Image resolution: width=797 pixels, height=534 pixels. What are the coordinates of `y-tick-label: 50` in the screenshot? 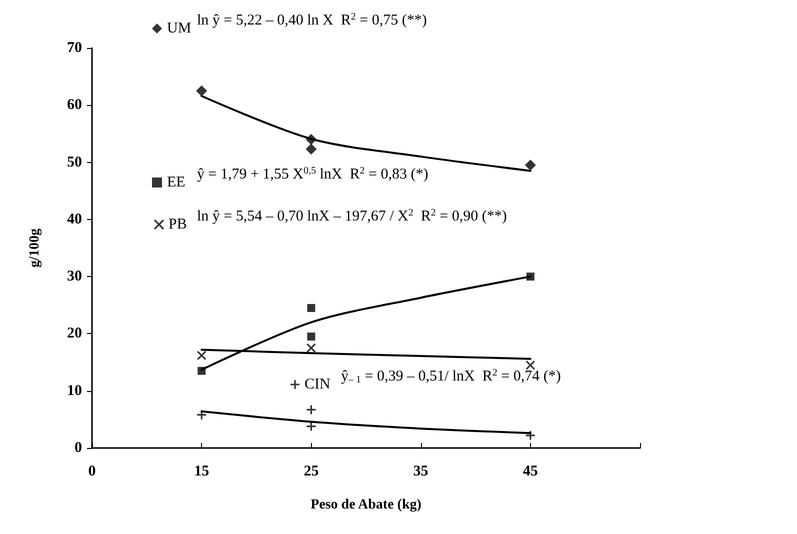 It's located at (74, 162).